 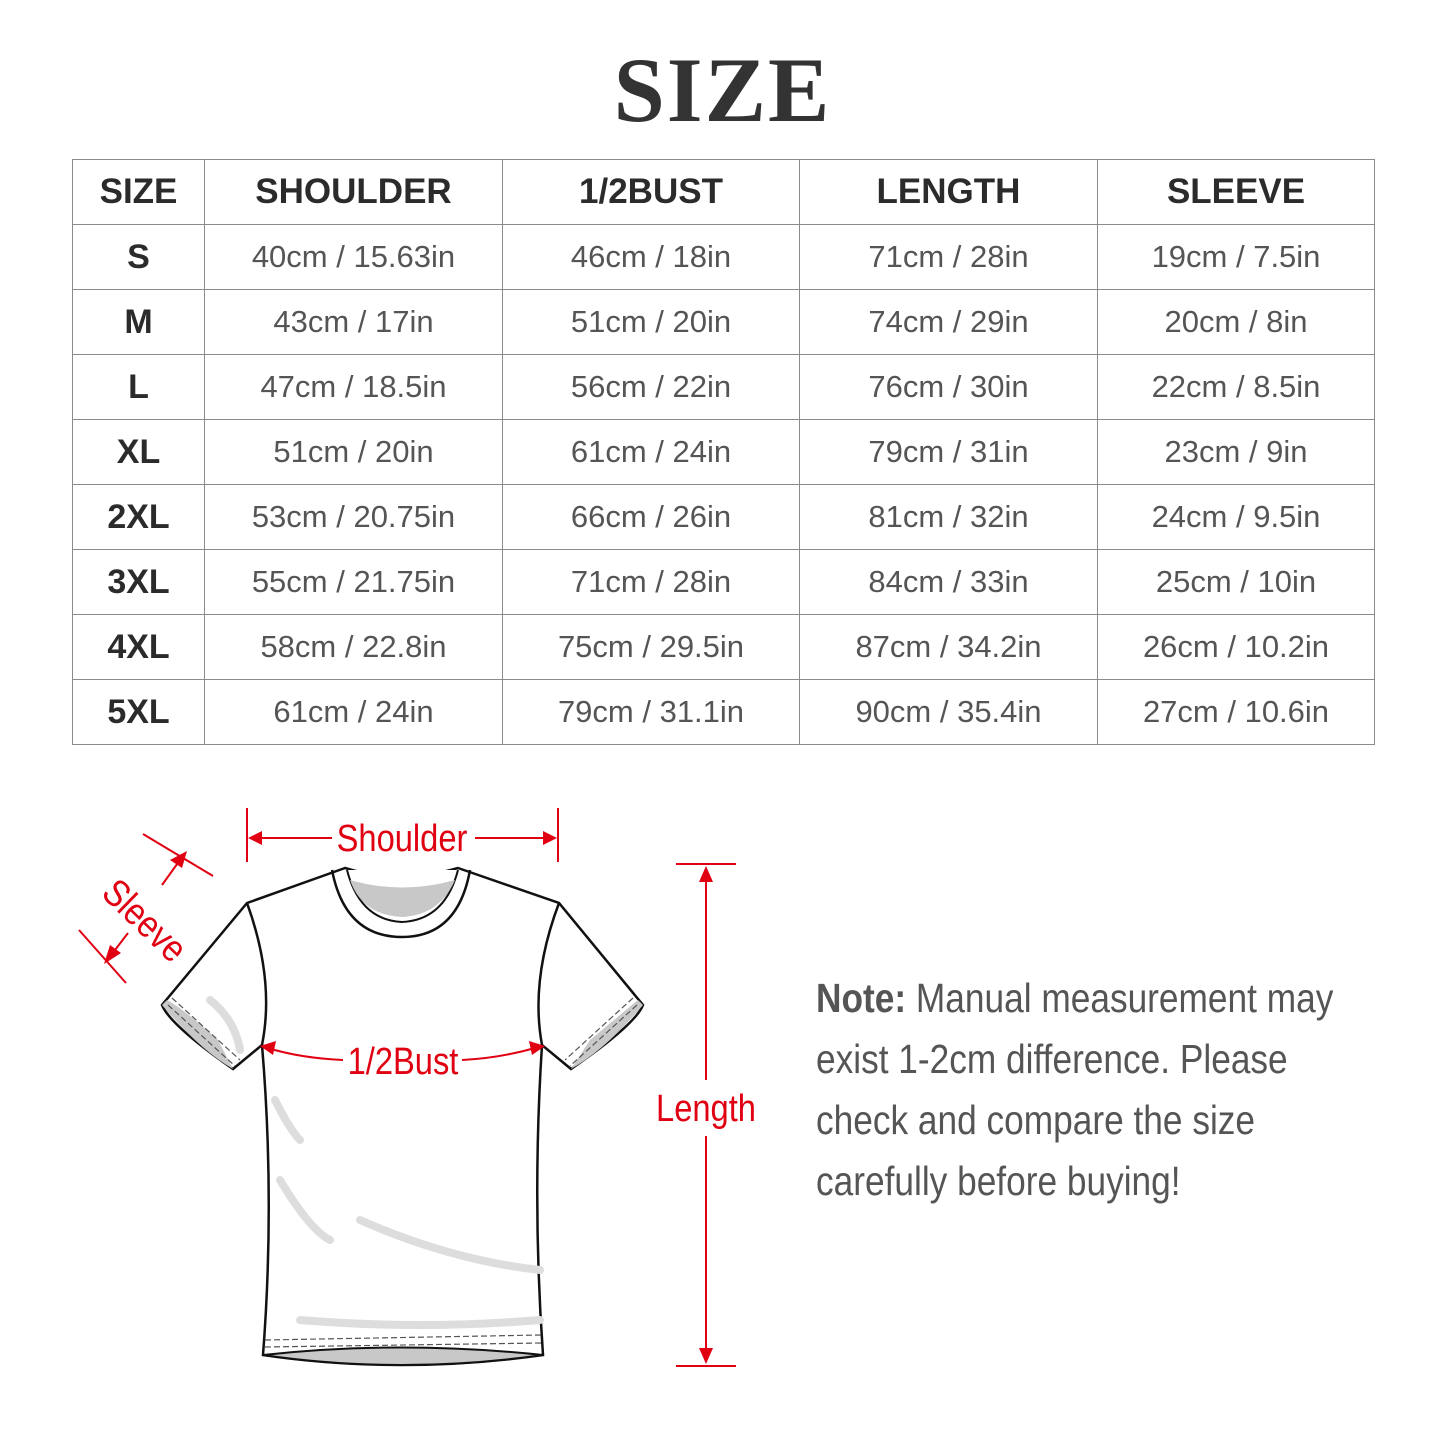 I want to click on cell-size: 5XL, so click(x=138, y=712).